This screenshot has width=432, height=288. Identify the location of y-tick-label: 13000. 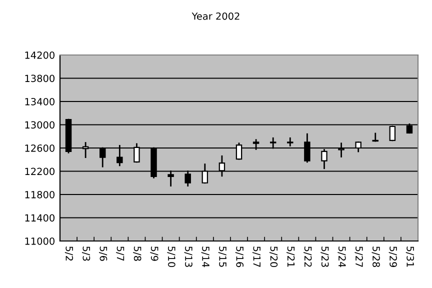
(39, 125).